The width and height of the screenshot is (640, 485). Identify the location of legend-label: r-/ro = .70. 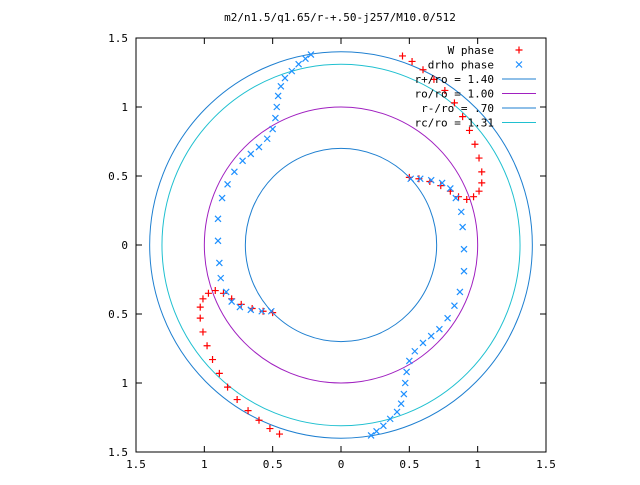
(457, 108).